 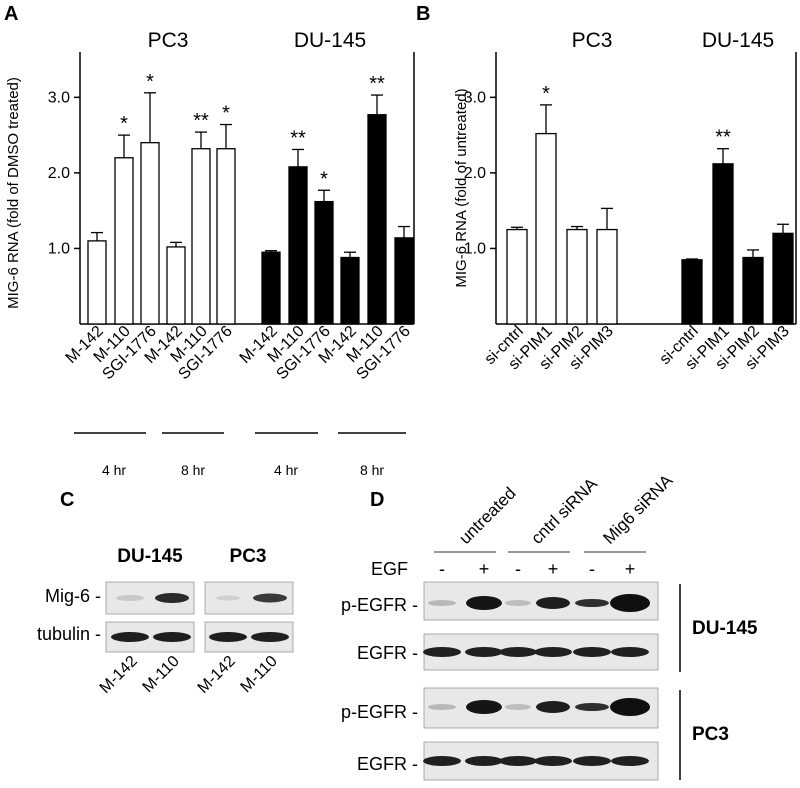 What do you see at coordinates (461, 187) in the screenshot?
I see `chart-b-ylabel: MIG-6 RNA (fold of untreated)` at bounding box center [461, 187].